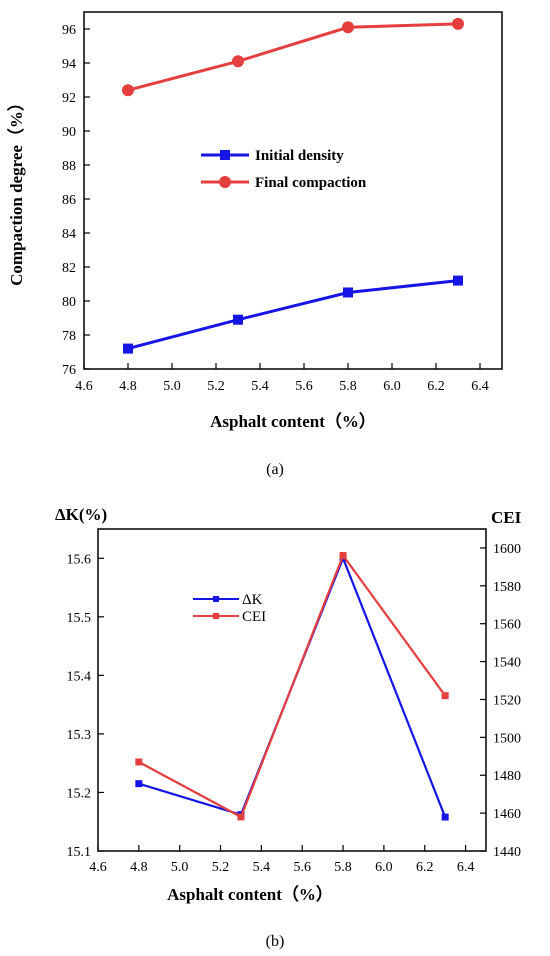 The image size is (550, 956). Describe the element at coordinates (216, 599) in the screenshot. I see `legend-delta-k-marker` at that location.